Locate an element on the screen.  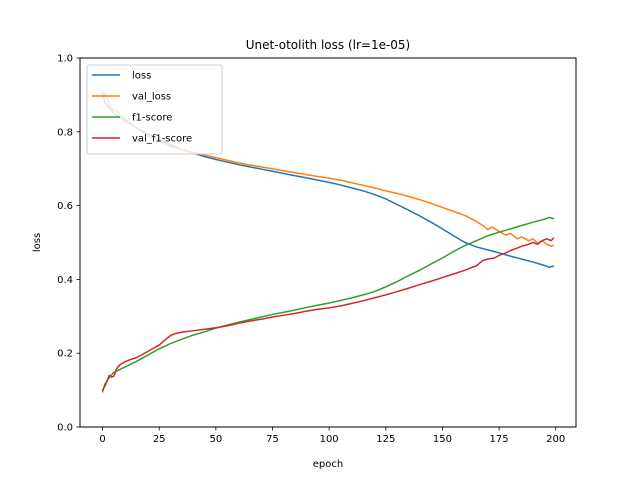
y-axis: 0.0 0.2 0.4 0.6 0.8 1.0 is located at coordinates (68, 244).